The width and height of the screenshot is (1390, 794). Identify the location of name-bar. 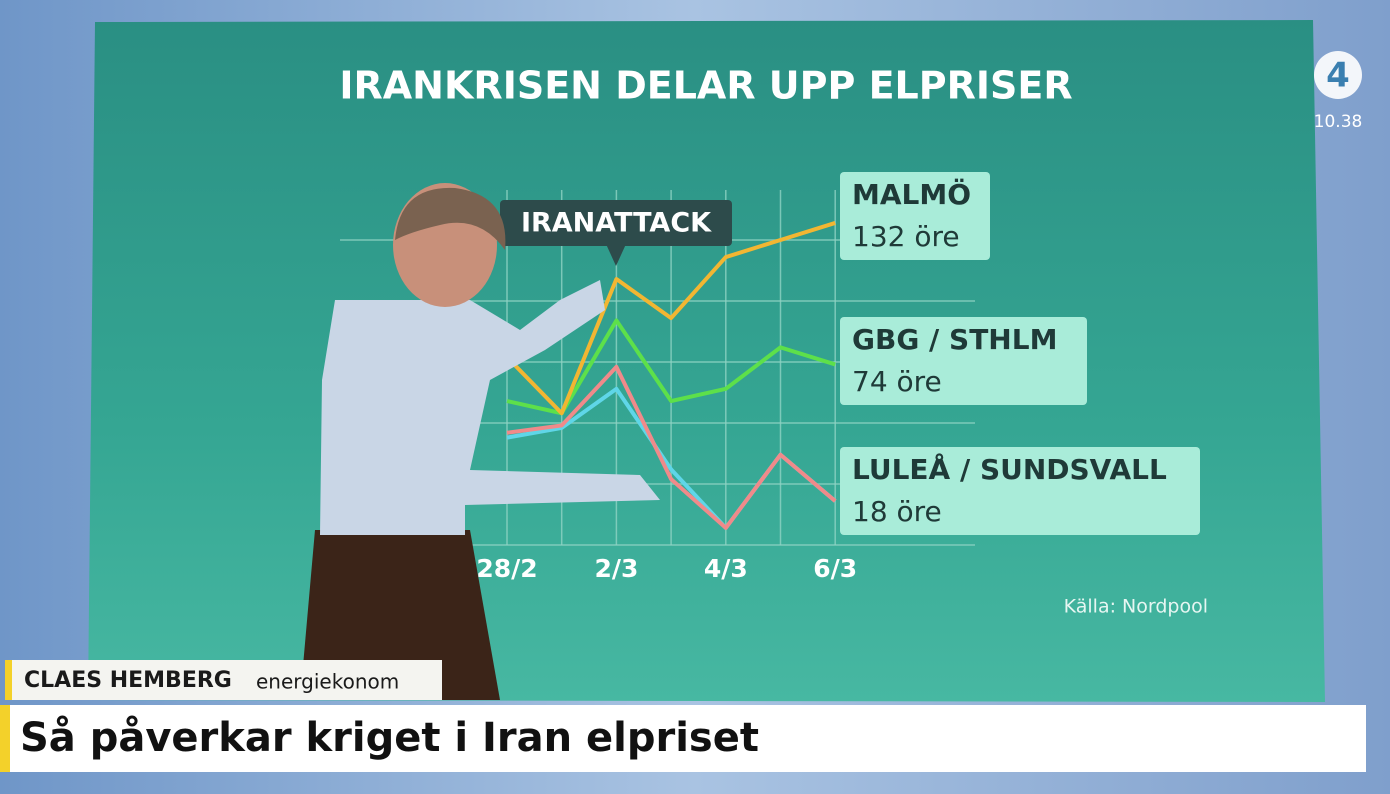
(223, 680).